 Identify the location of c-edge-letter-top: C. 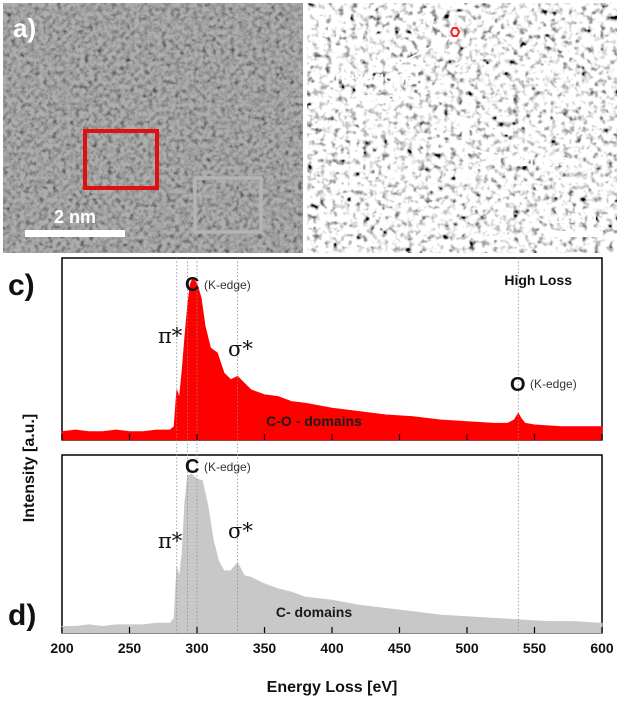
(192, 285).